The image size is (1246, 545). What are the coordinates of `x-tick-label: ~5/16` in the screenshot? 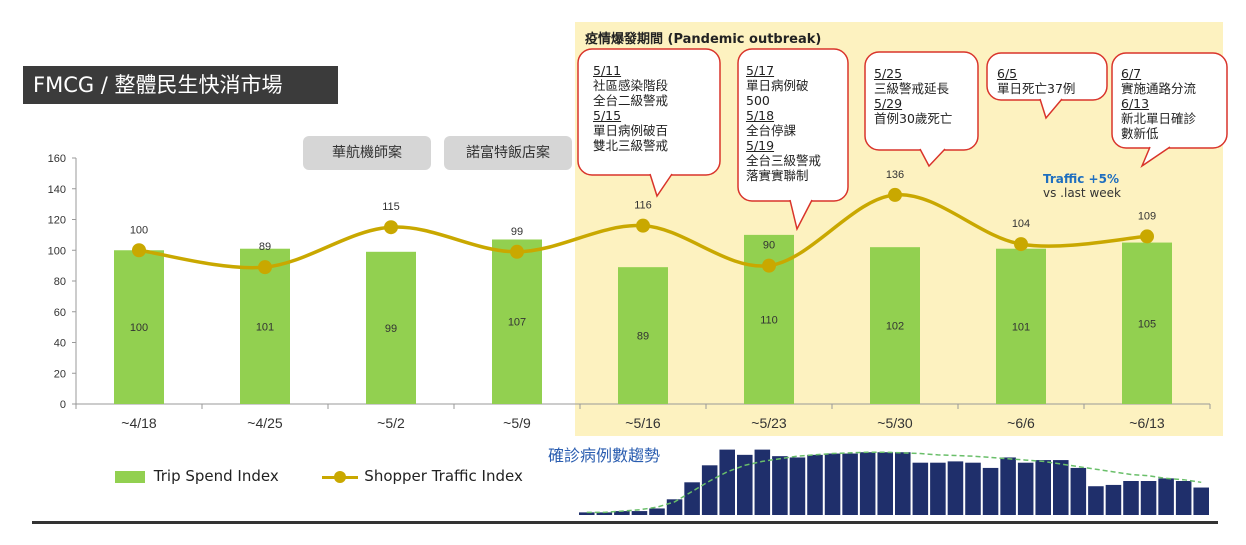 It's located at (643, 423).